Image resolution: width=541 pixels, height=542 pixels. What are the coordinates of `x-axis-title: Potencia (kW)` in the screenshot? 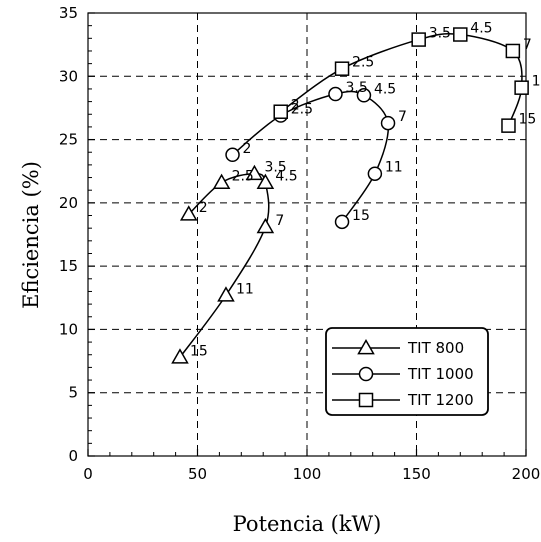 It's located at (307, 524).